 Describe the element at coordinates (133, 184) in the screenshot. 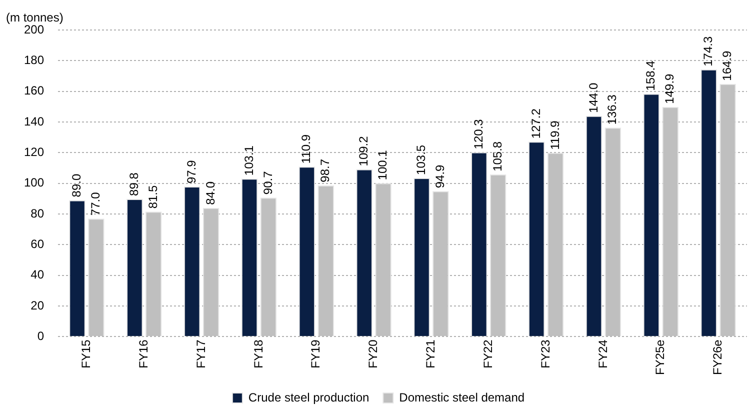

I see `data-label: 89.8` at that location.